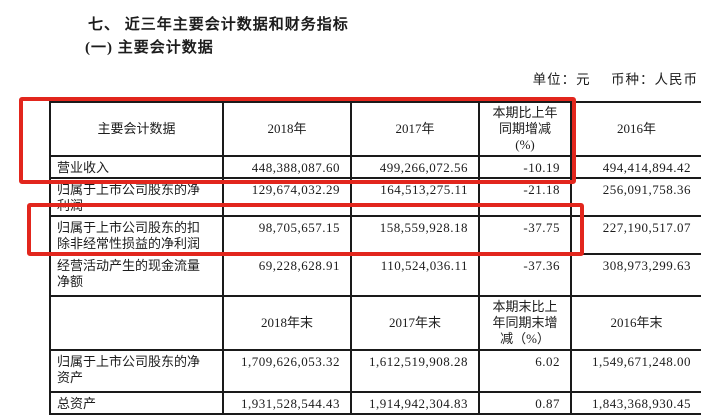 This screenshot has height=415, width=716. Describe the element at coordinates (635, 403) in the screenshot. I see `cell-2016-value: 1,843,368,930.45` at that location.